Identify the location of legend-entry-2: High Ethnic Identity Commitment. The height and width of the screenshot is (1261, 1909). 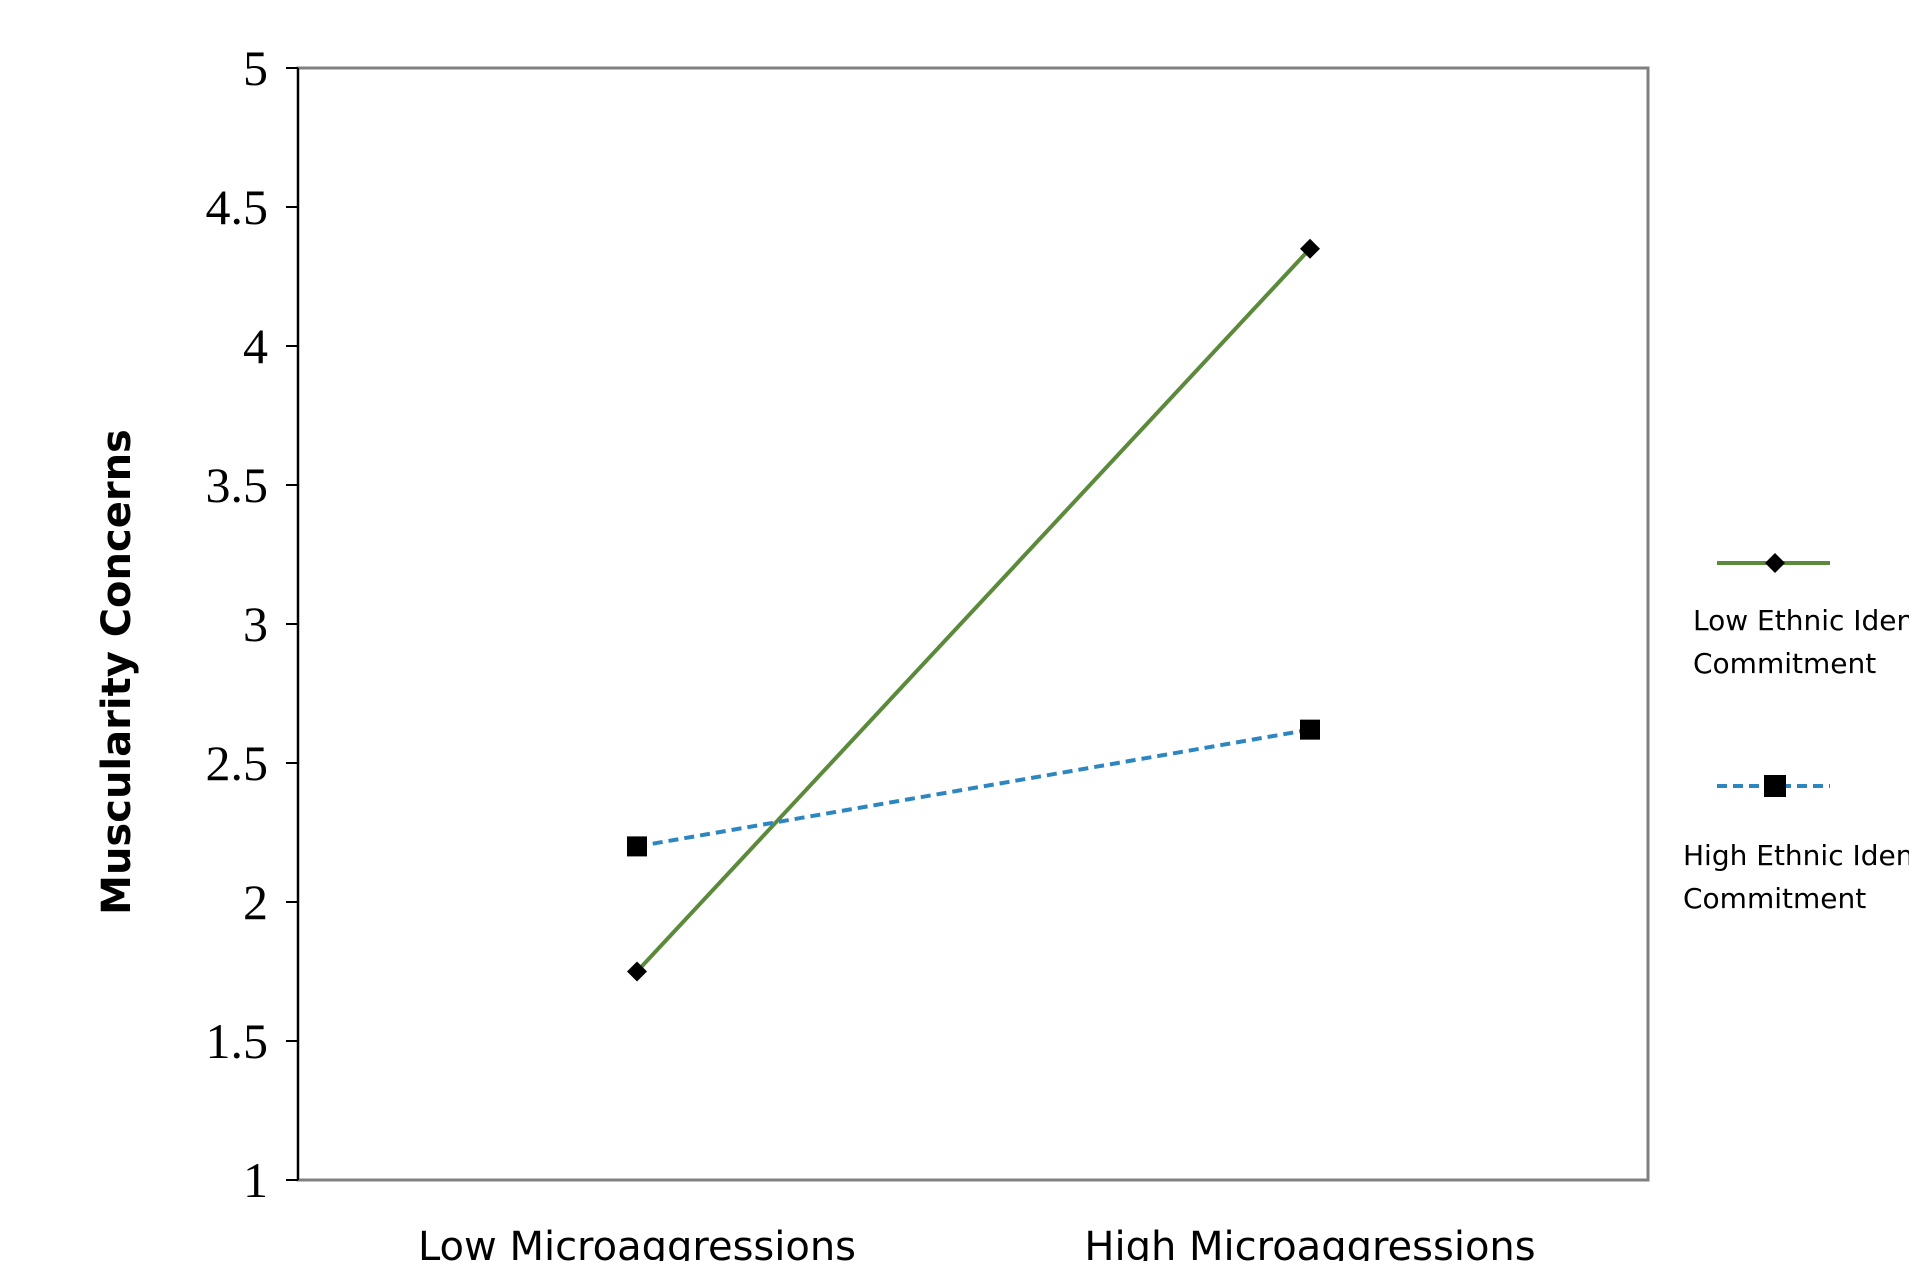
(1796, 845).